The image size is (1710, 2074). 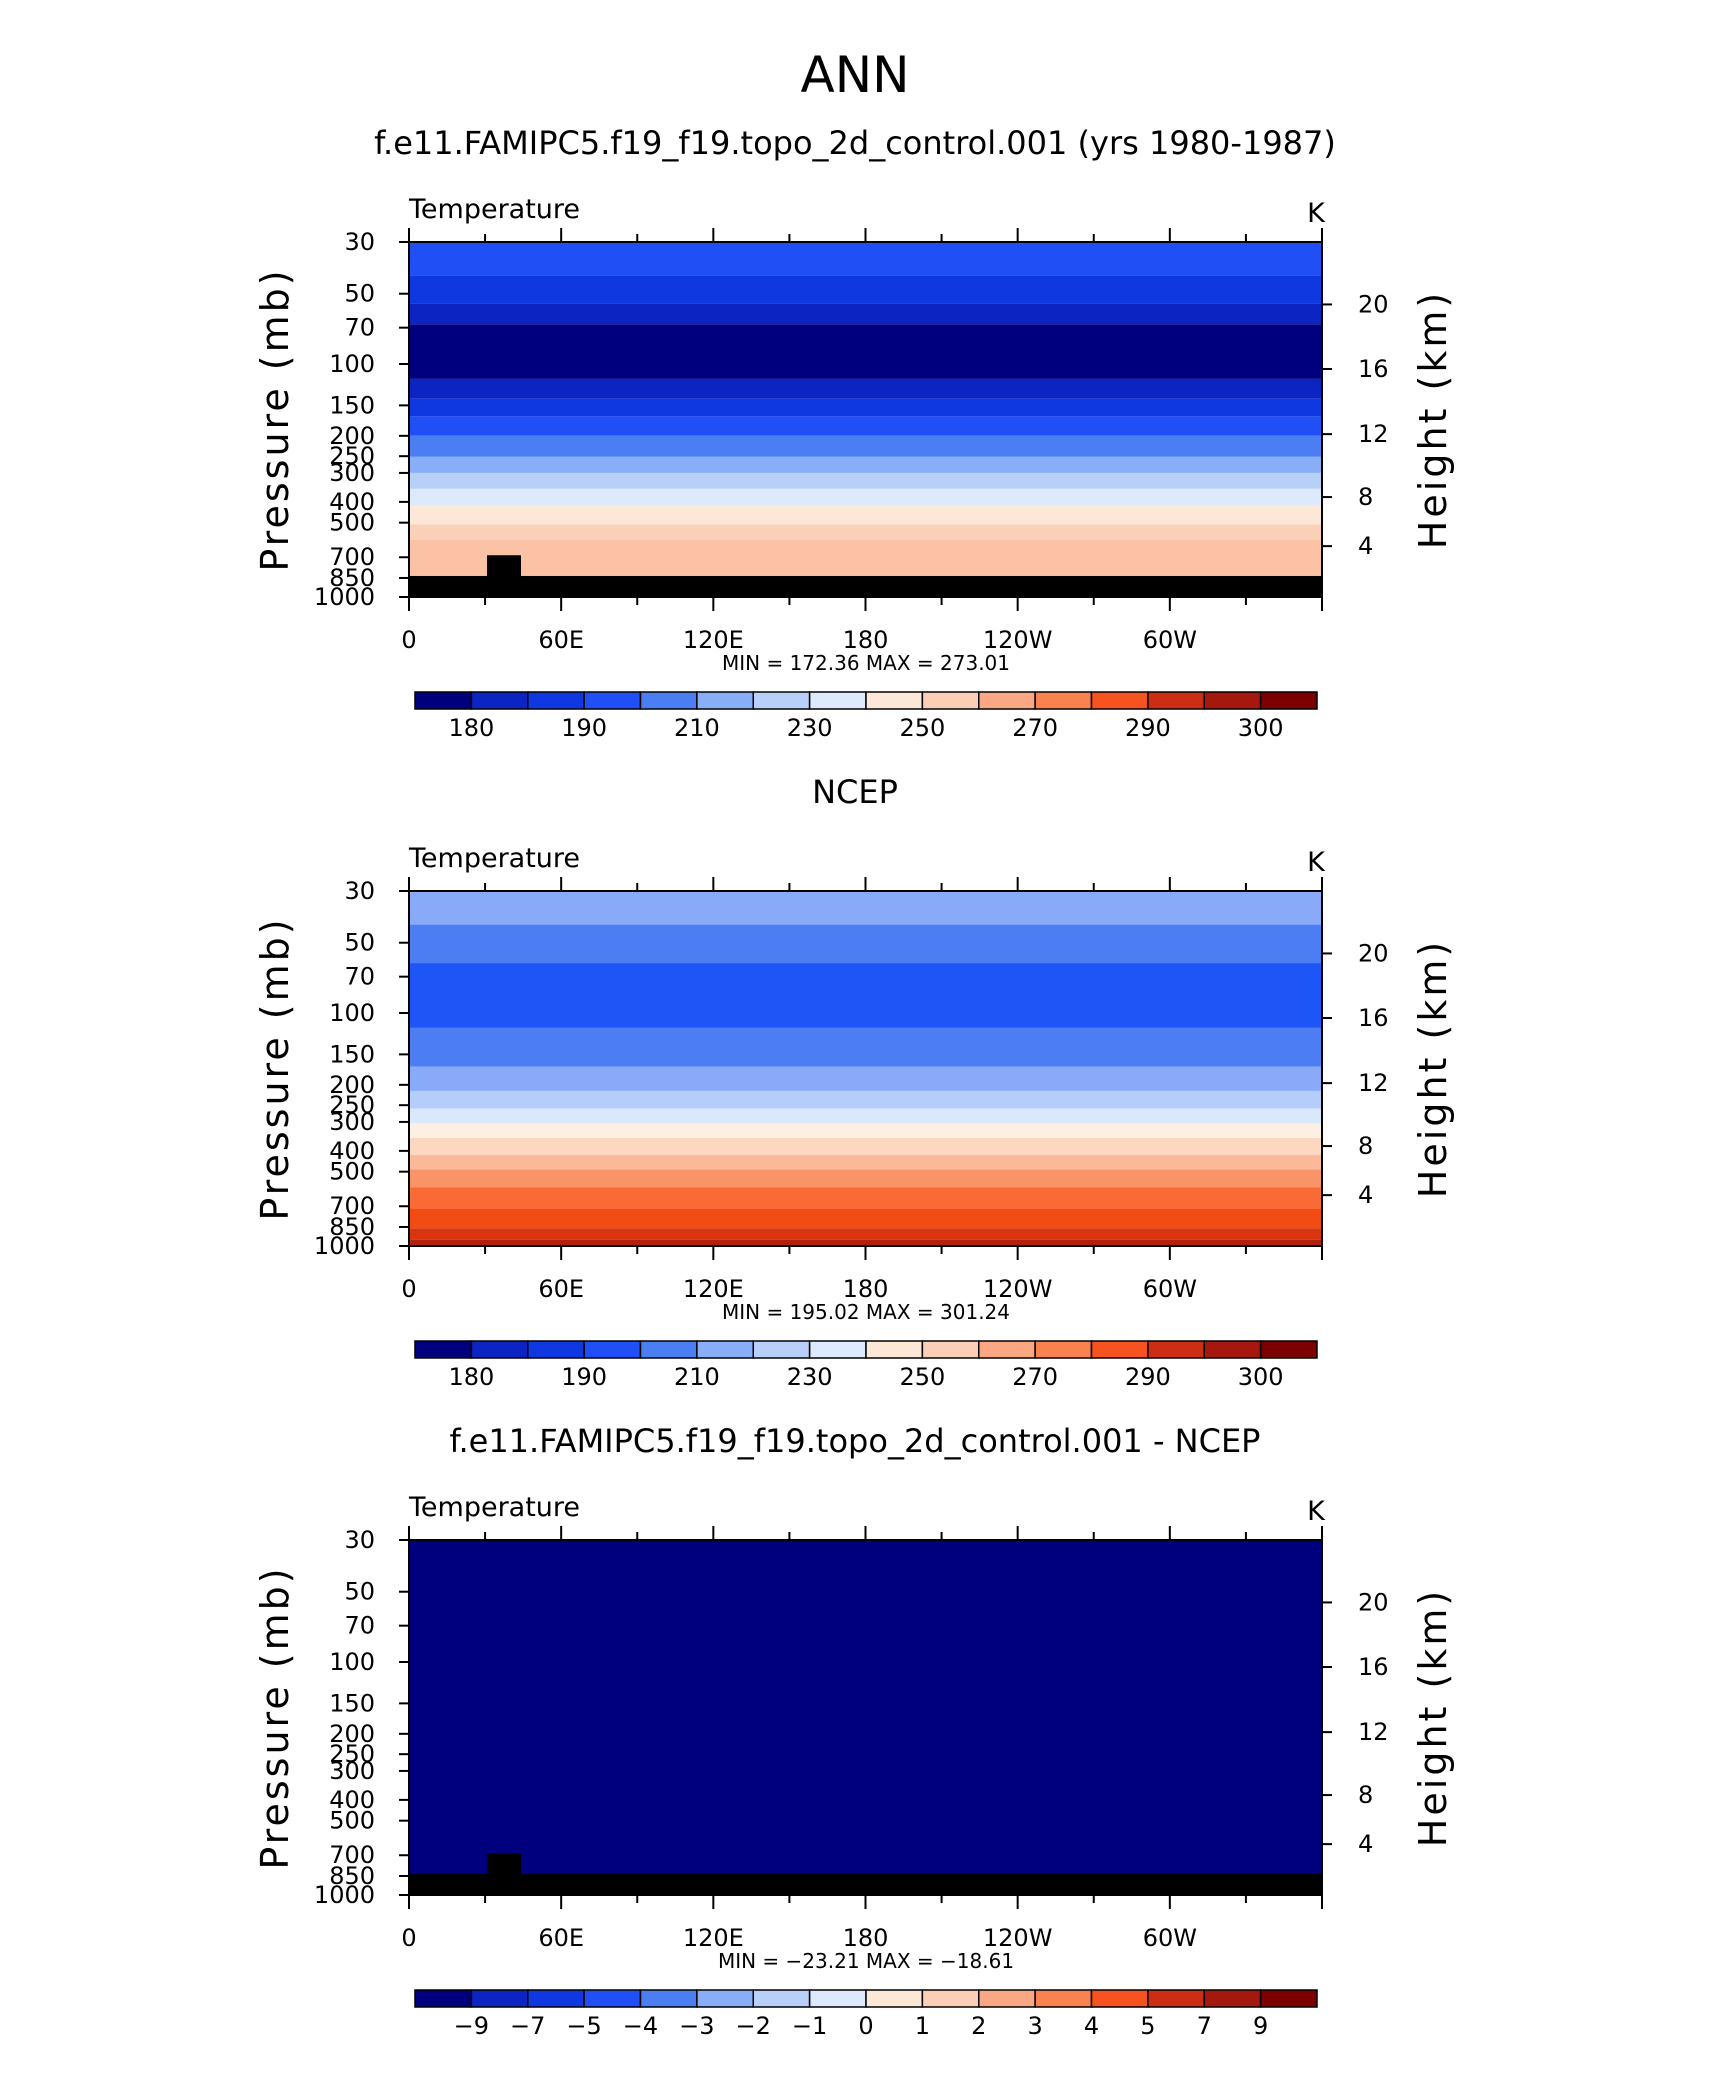 I want to click on y2-tick-label: 16, so click(x=1373, y=369).